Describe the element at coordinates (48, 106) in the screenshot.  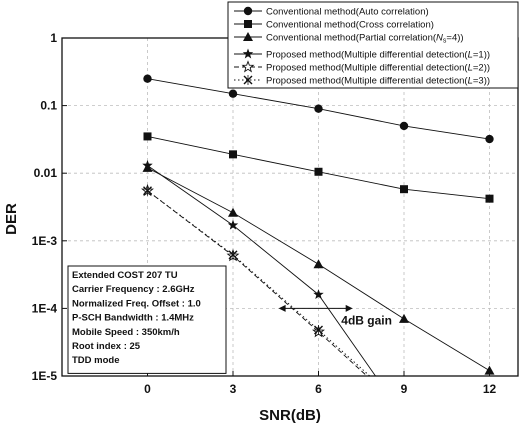
I see `y-tick-label: 0.1` at that location.